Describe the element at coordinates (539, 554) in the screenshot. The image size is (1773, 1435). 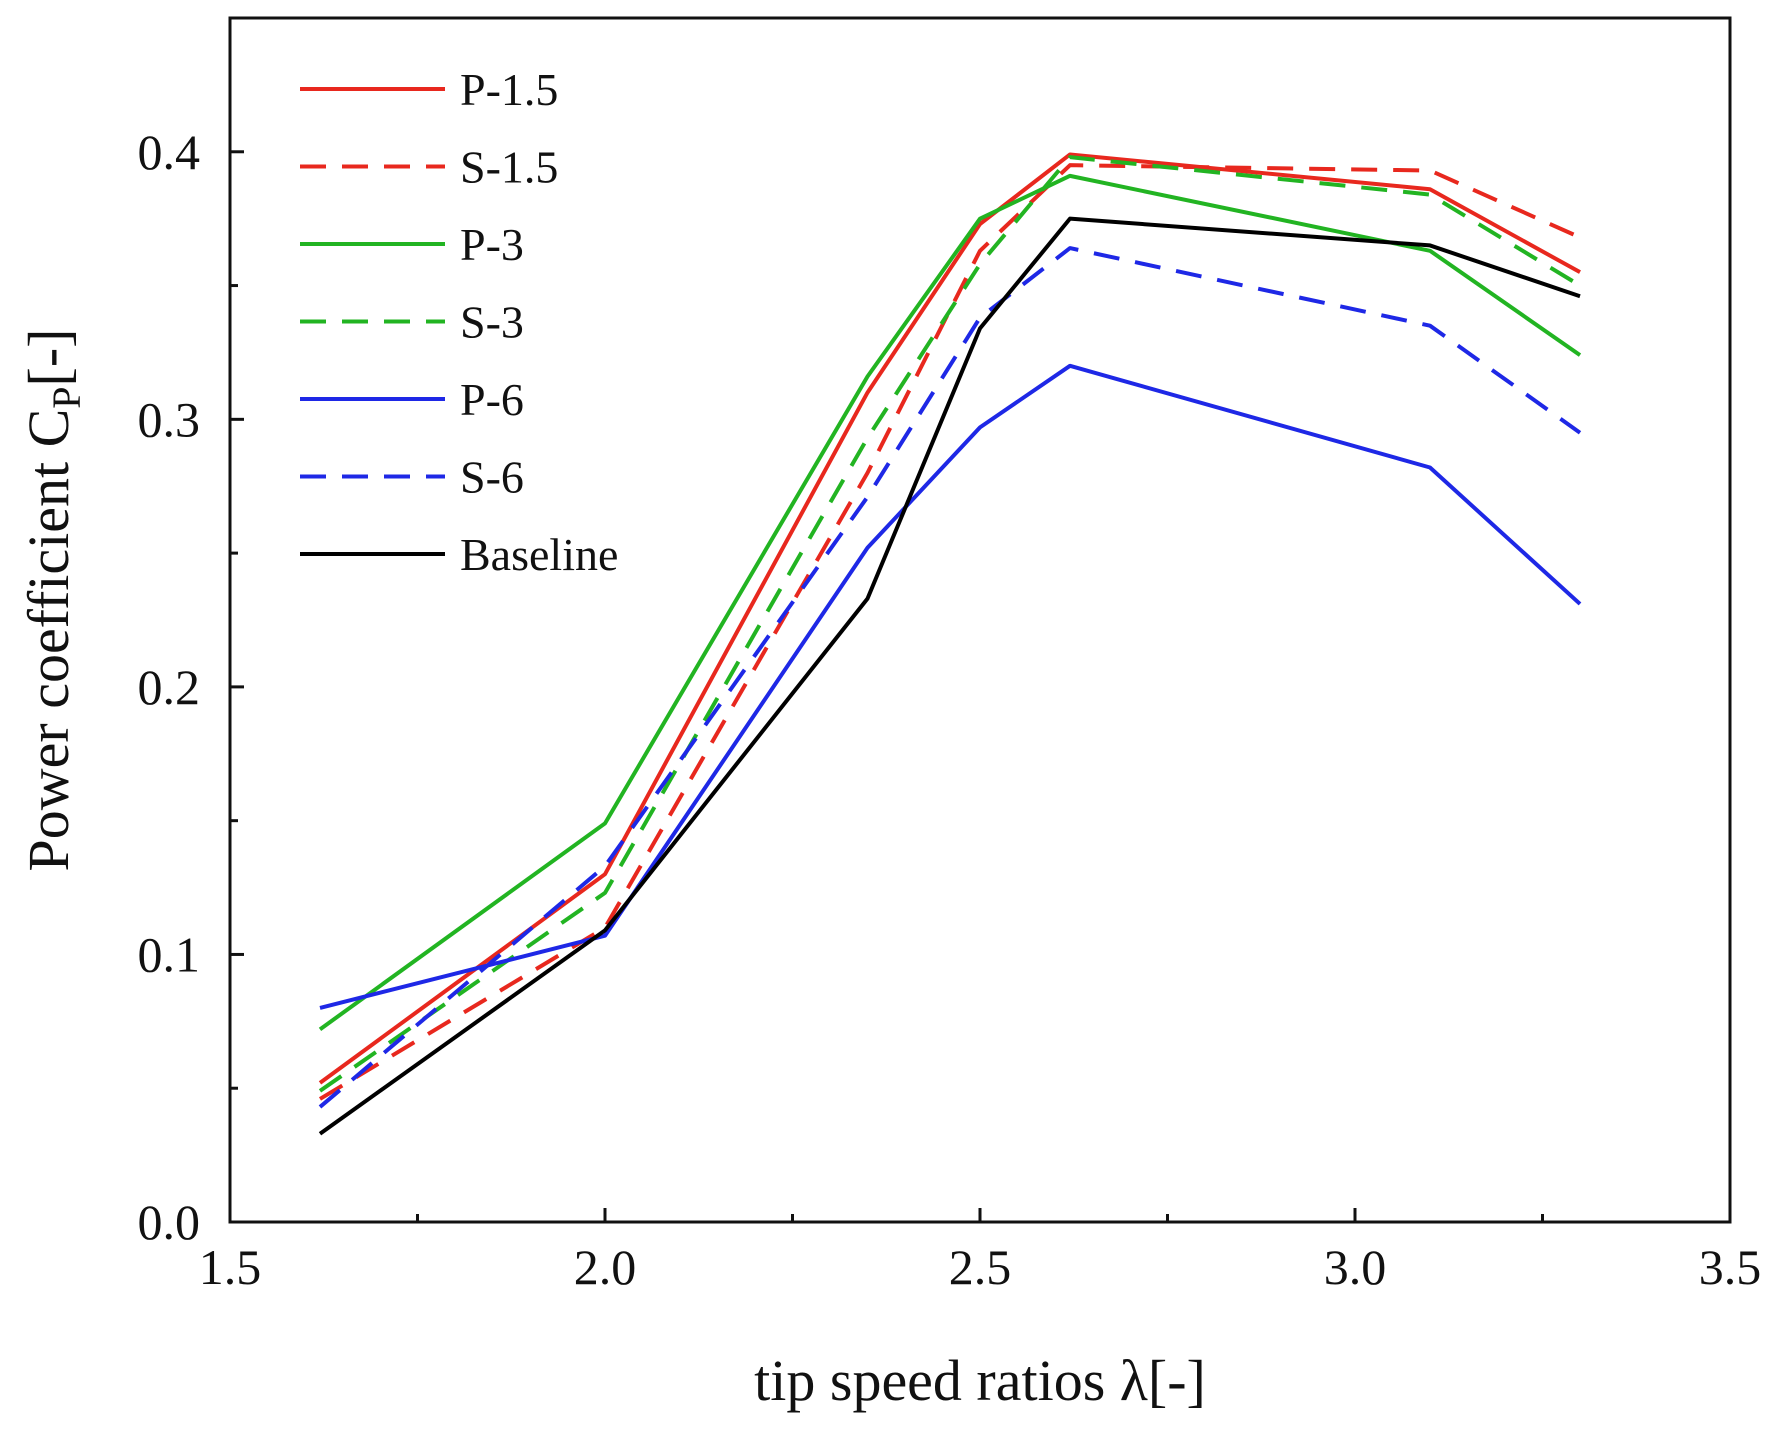
I see `legend-label: Baseline` at that location.